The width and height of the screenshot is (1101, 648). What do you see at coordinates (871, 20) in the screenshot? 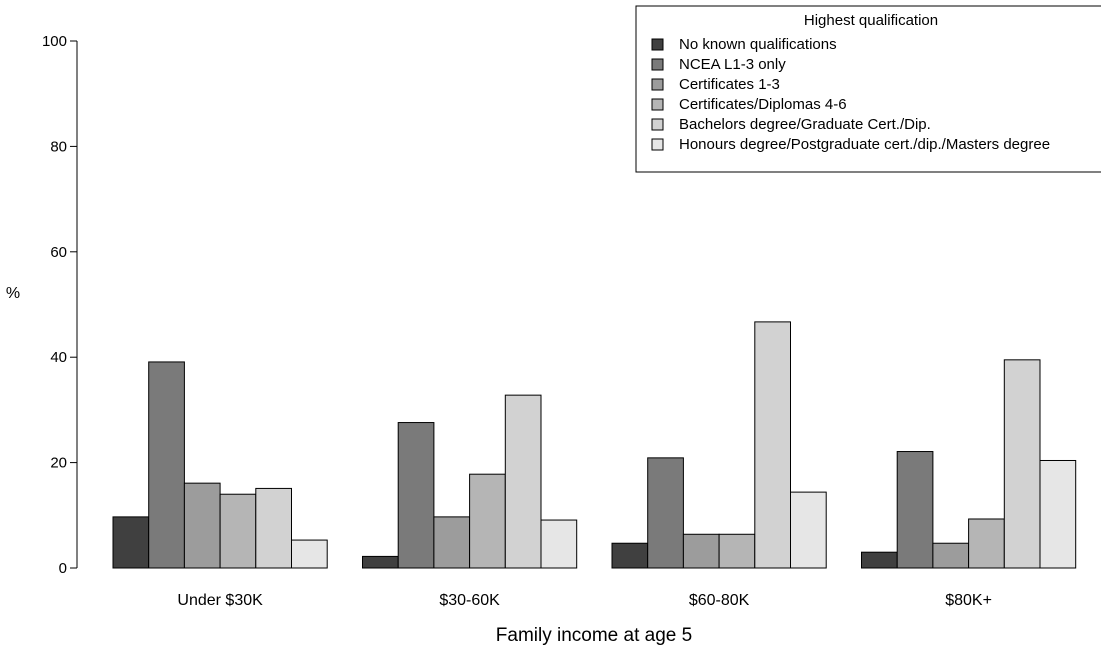
I see `legend-title: Highest qualification` at bounding box center [871, 20].